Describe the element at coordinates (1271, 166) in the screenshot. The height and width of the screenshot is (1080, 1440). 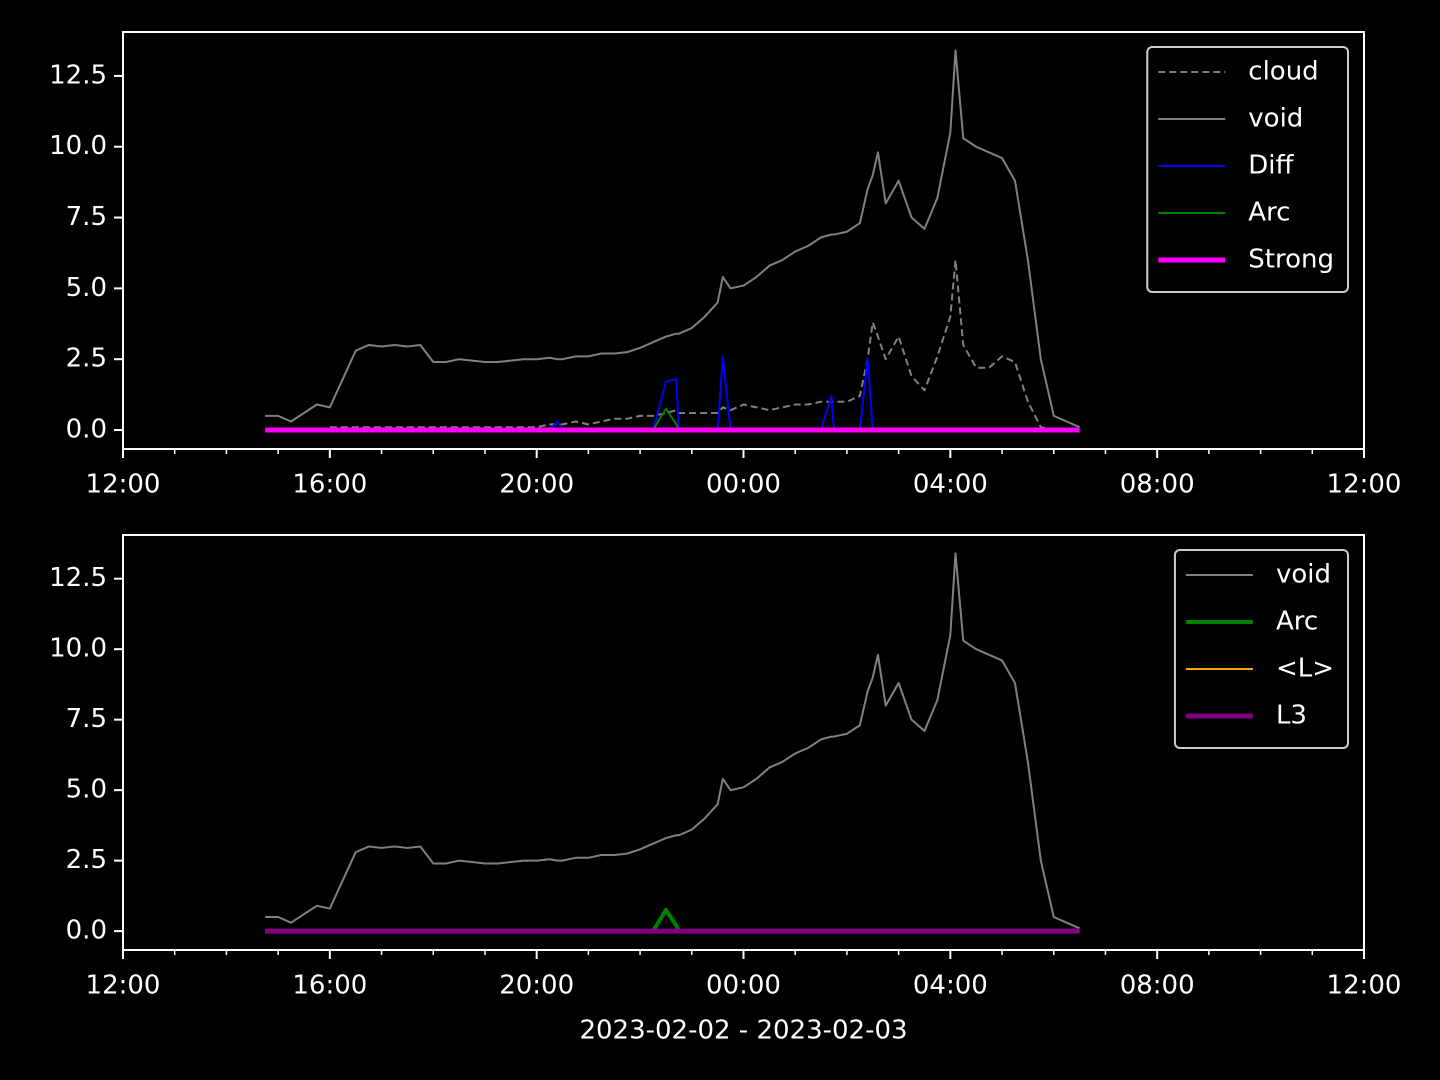
I see `legend-label: Diff` at that location.